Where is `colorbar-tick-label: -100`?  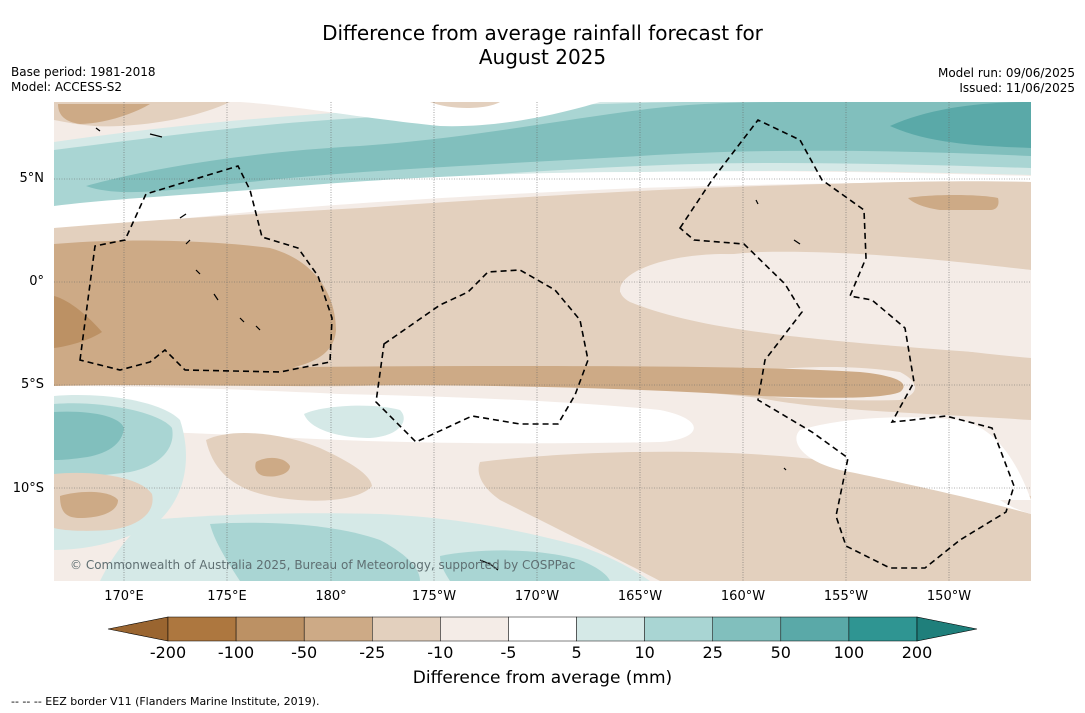 colorbar-tick-label: -100 is located at coordinates (236, 652).